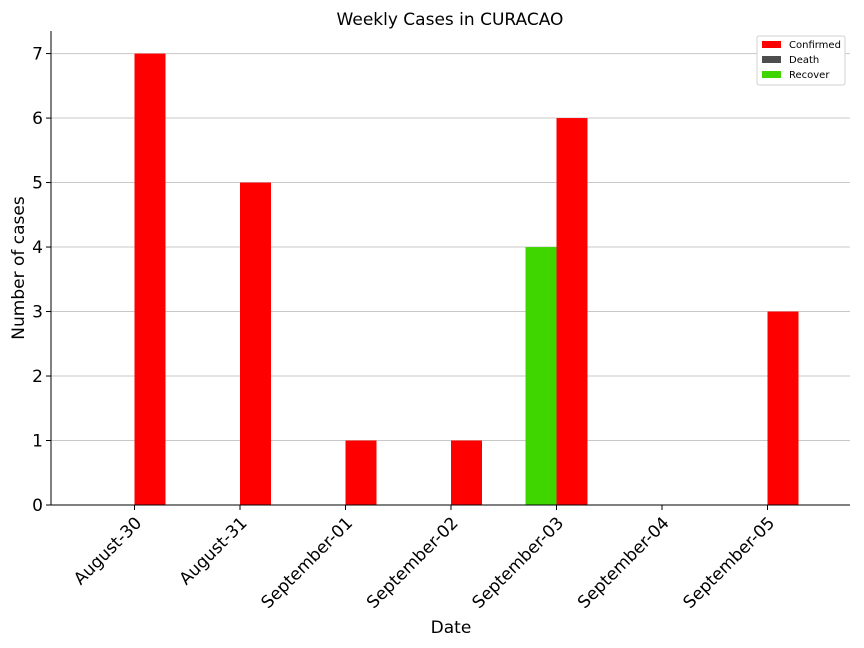 The height and width of the screenshot is (648, 864). I want to click on y-tick-label: 7, so click(37, 55).